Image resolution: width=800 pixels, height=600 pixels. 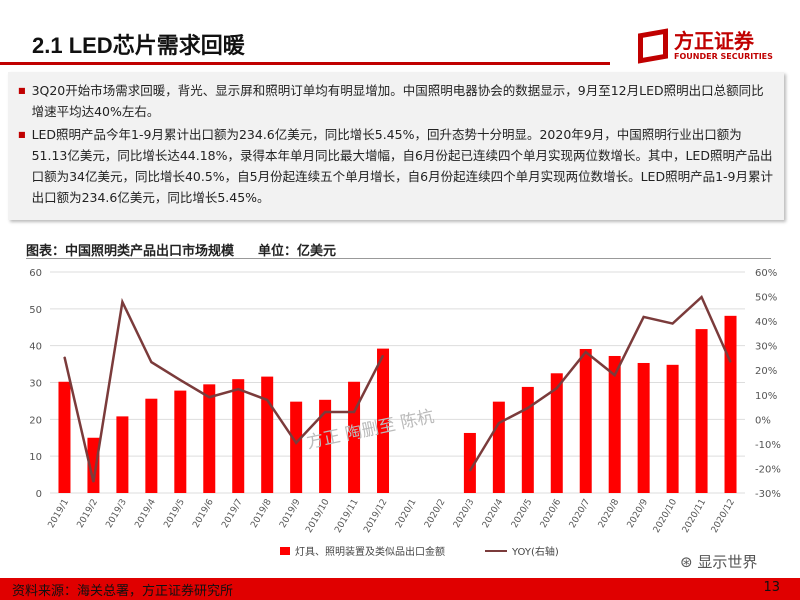 What do you see at coordinates (406, 514) in the screenshot?
I see `x-tick-label: 2020/1` at bounding box center [406, 514].